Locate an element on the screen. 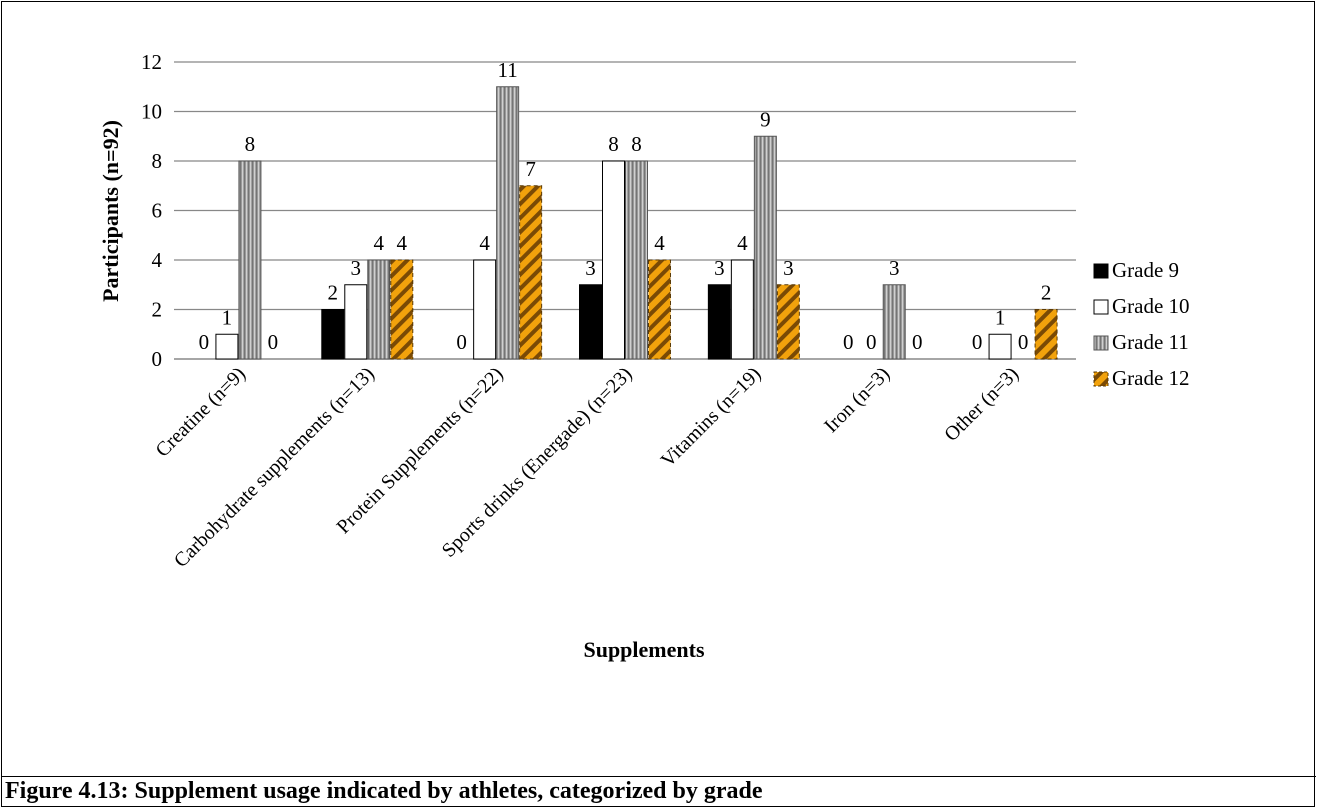 The image size is (1319, 811). y-tick-label: 8 is located at coordinates (157, 161).